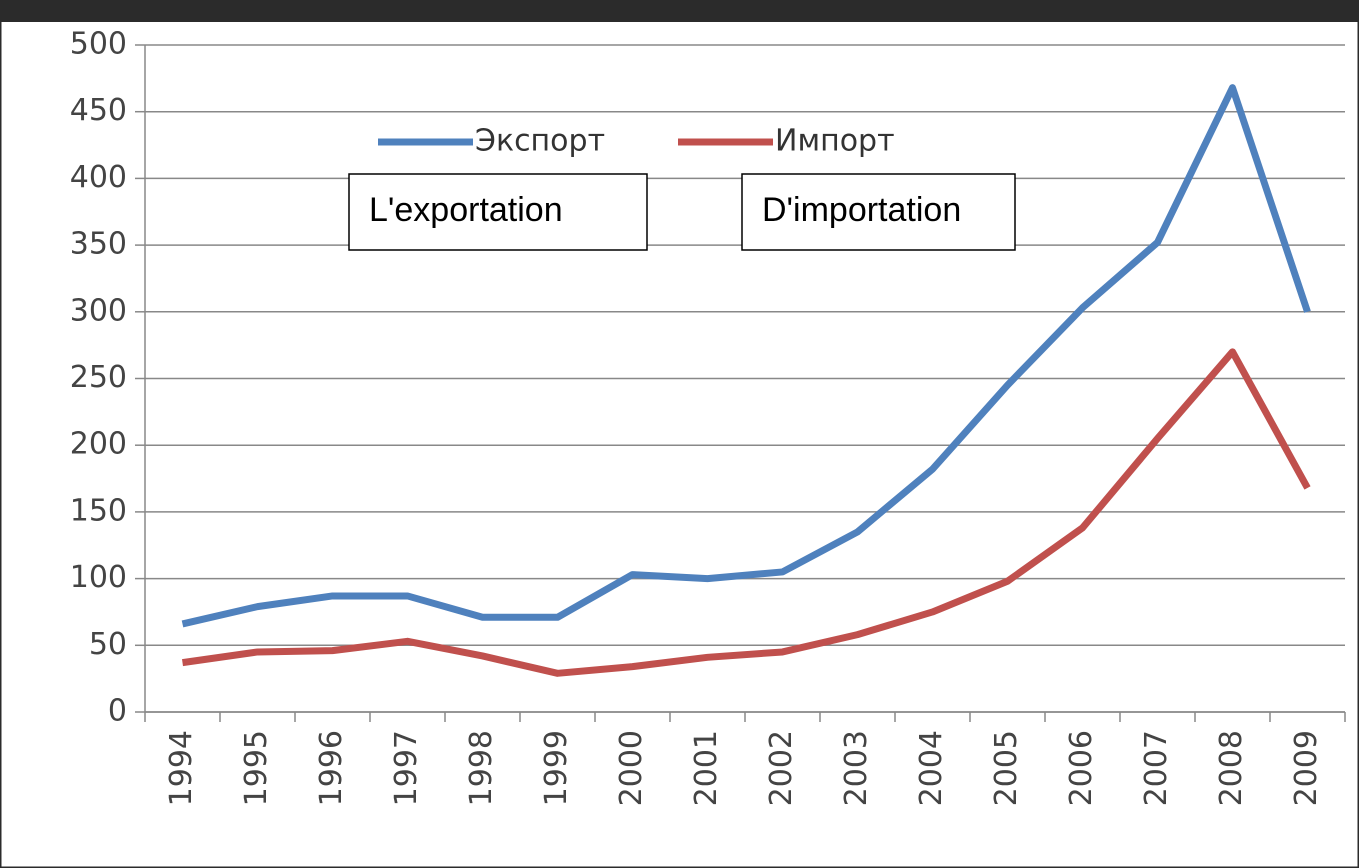  What do you see at coordinates (98, 377) in the screenshot?
I see `y-tick-label: 250` at bounding box center [98, 377].